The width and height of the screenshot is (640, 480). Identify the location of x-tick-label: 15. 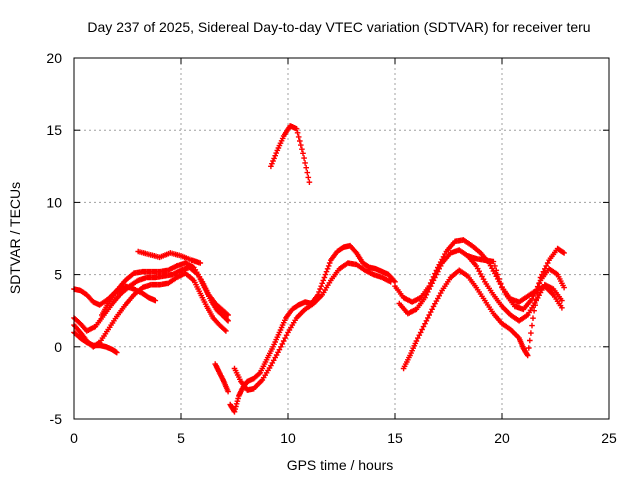
(395, 438).